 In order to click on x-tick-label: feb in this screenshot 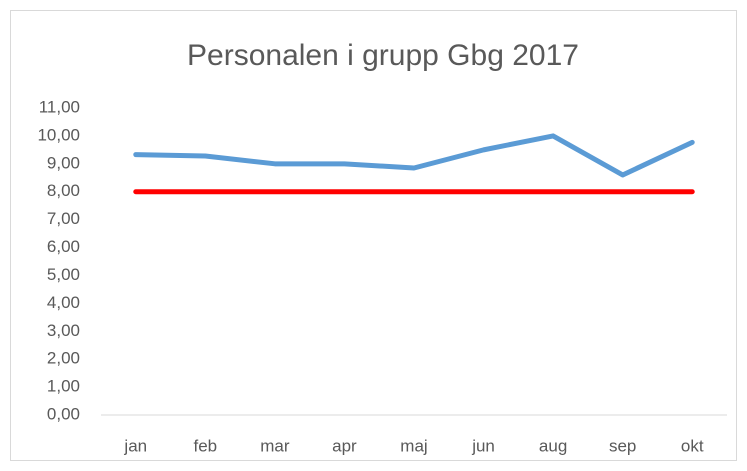, I will do `click(206, 445)`.